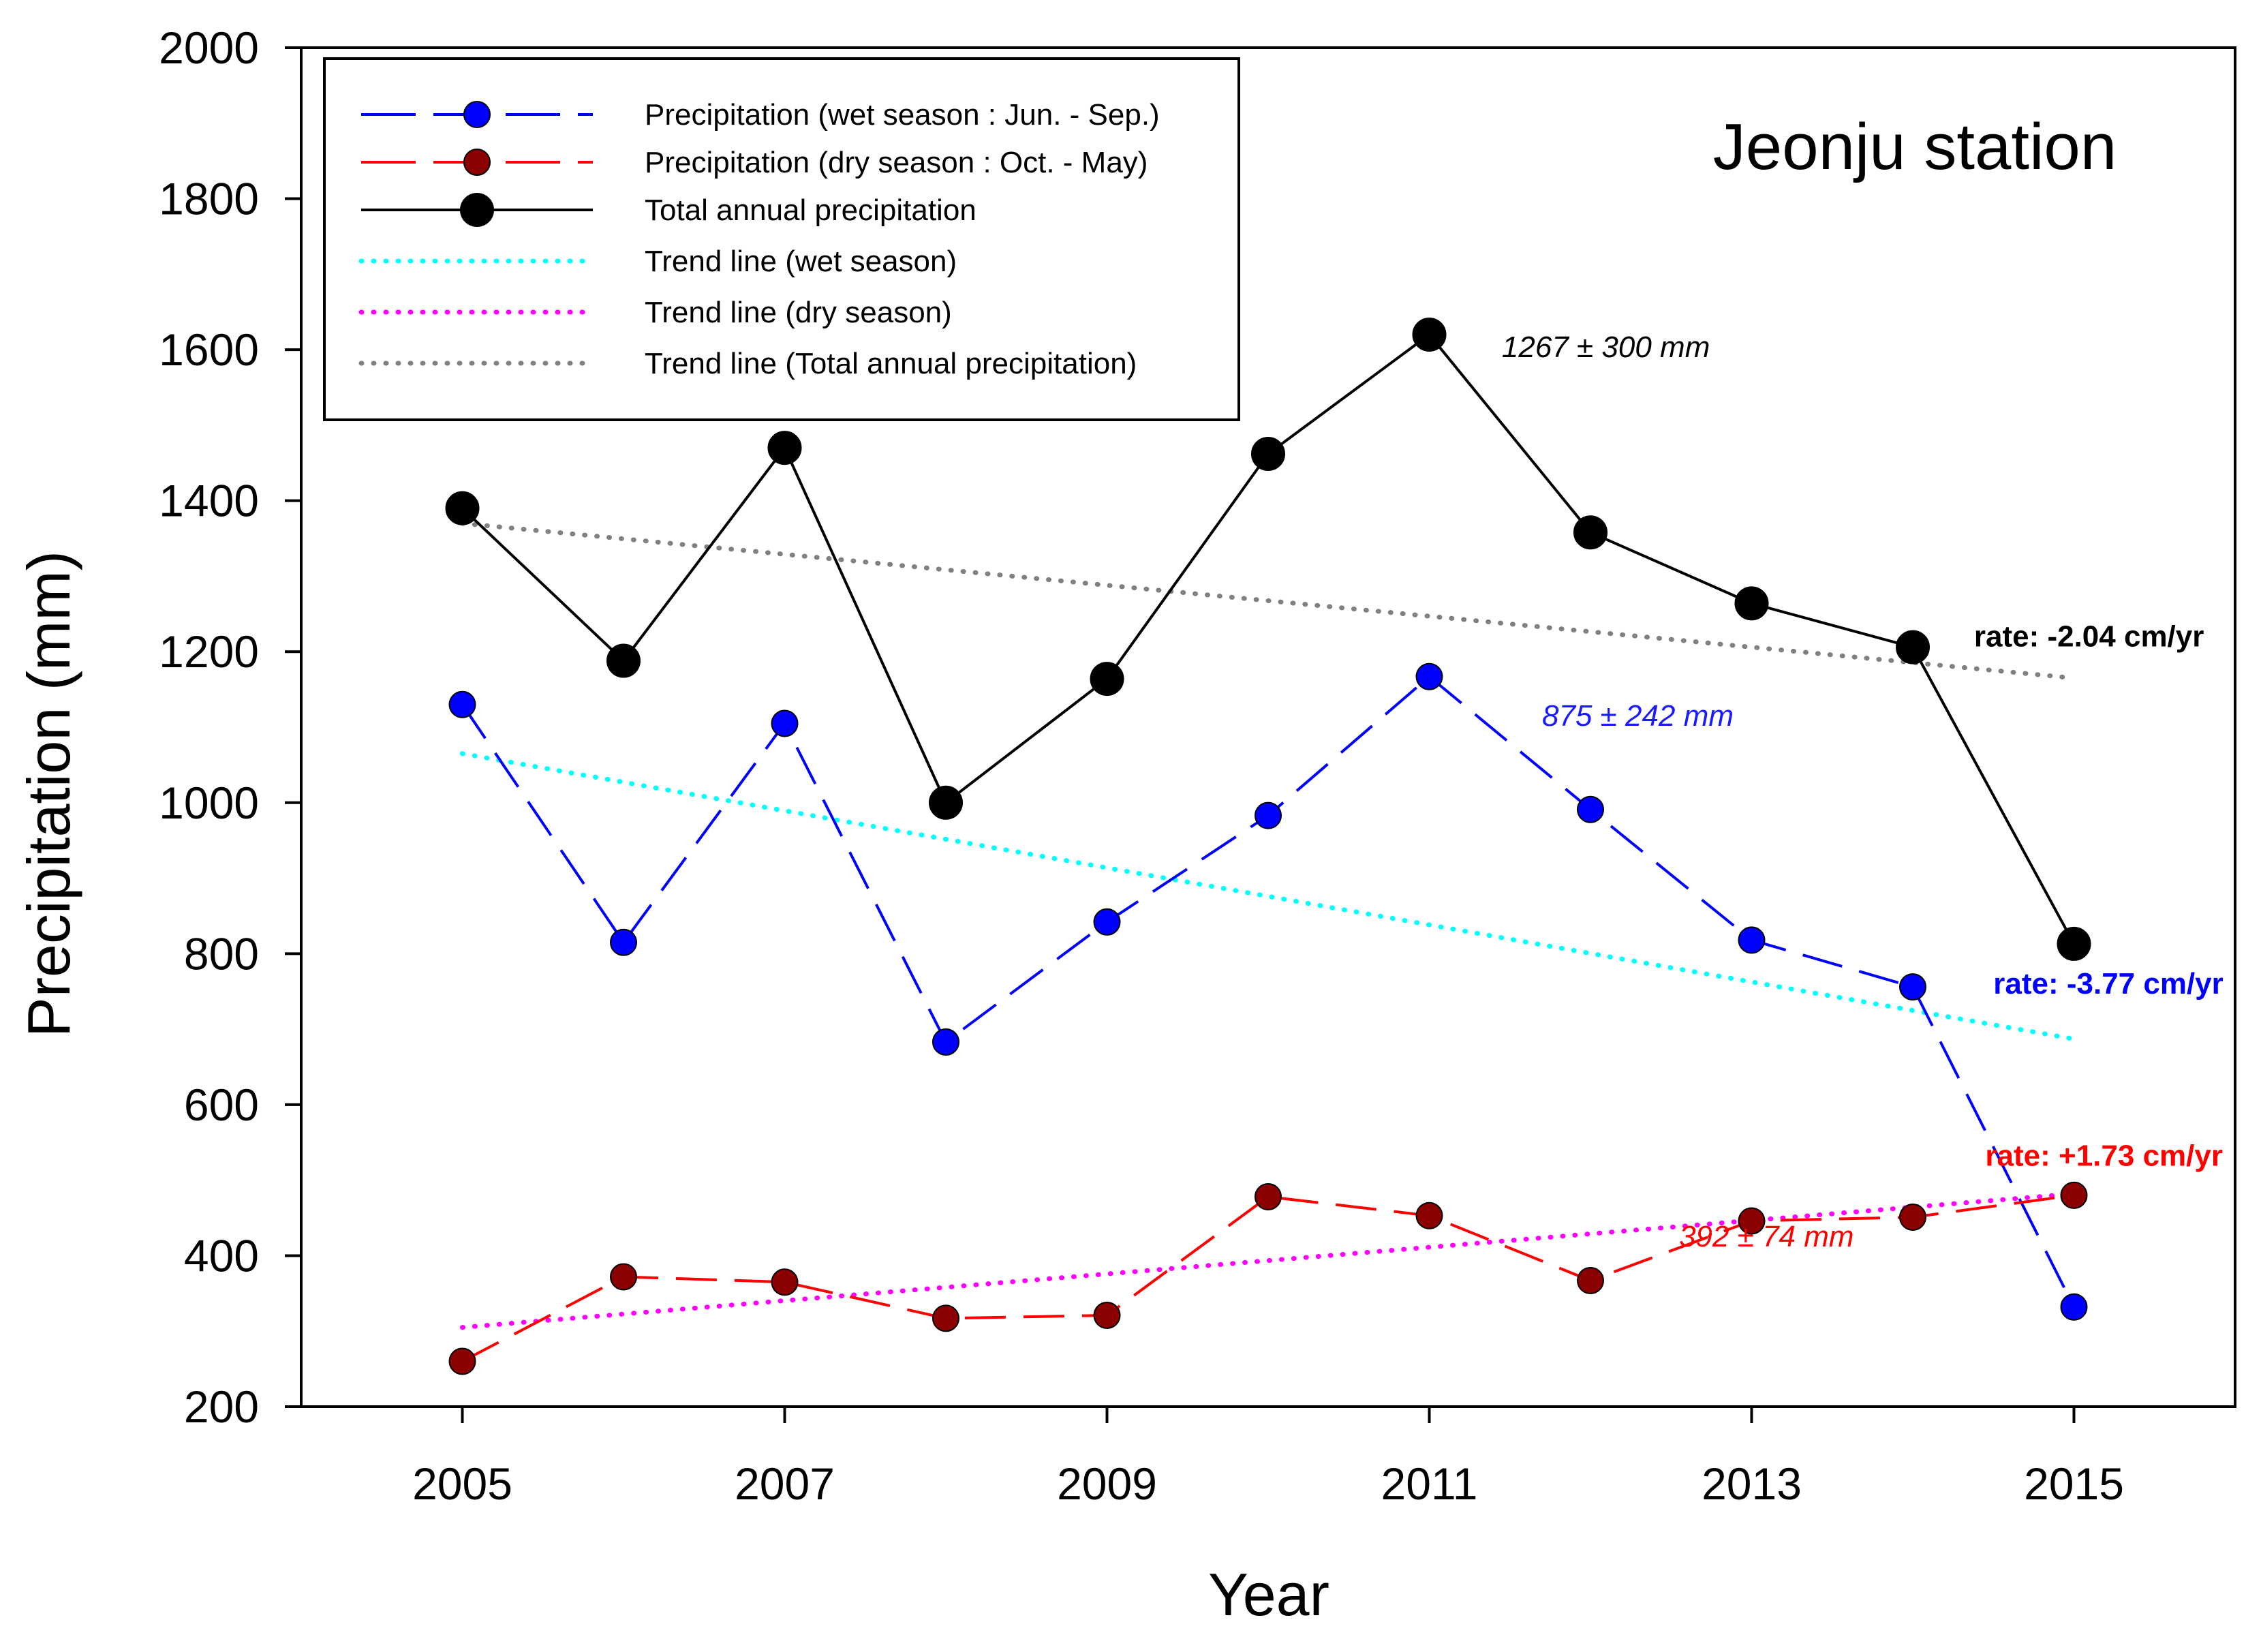  What do you see at coordinates (1638, 716) in the screenshot?
I see `wet-mean-annotation: 875 ± 242 mm` at bounding box center [1638, 716].